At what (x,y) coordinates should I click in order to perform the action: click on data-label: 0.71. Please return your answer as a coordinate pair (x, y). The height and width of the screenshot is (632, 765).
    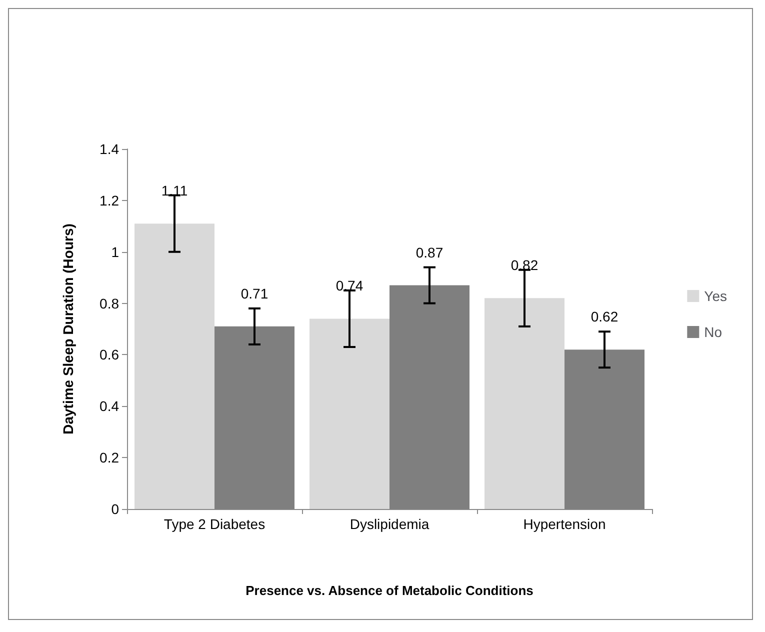
    Looking at the image, I should click on (254, 293).